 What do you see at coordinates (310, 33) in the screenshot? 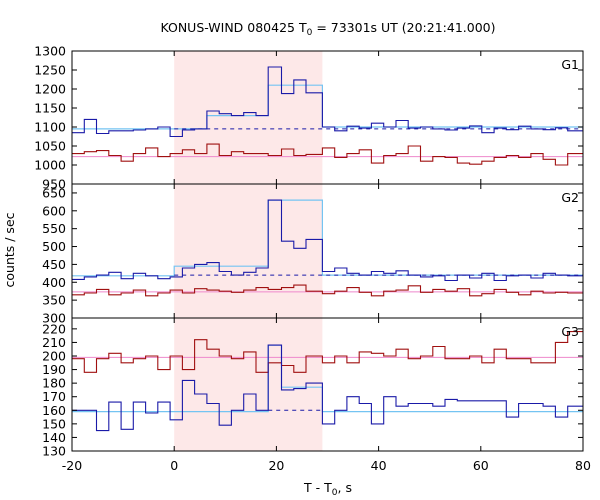
I see `chart-title-subscript: 0` at bounding box center [310, 33].